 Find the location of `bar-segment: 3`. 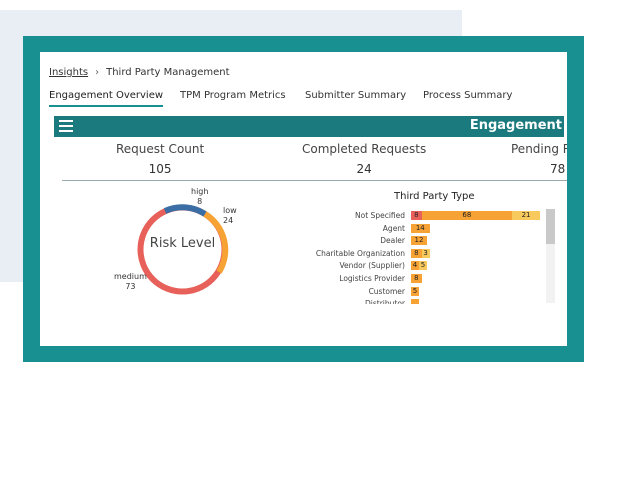

bar-segment: 3 is located at coordinates (425, 253).